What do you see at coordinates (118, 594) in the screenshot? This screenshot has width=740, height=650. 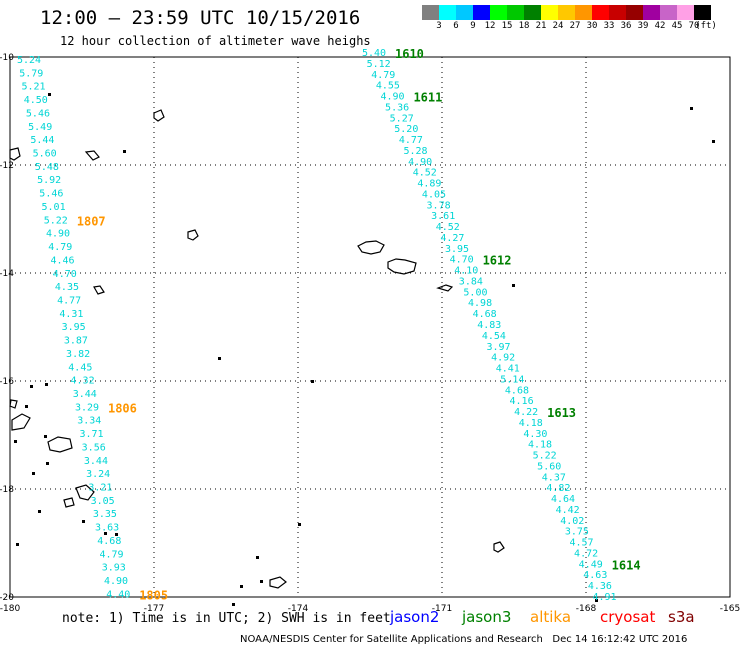 I see `wave-height-value: 4.40` at bounding box center [118, 594].